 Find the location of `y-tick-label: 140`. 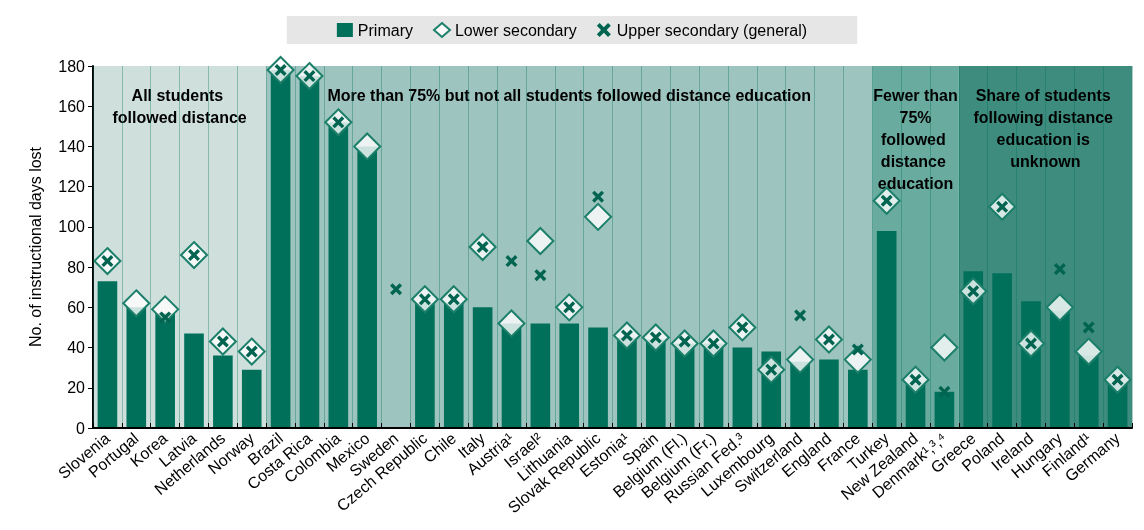

y-tick-label: 140 is located at coordinates (72, 146).